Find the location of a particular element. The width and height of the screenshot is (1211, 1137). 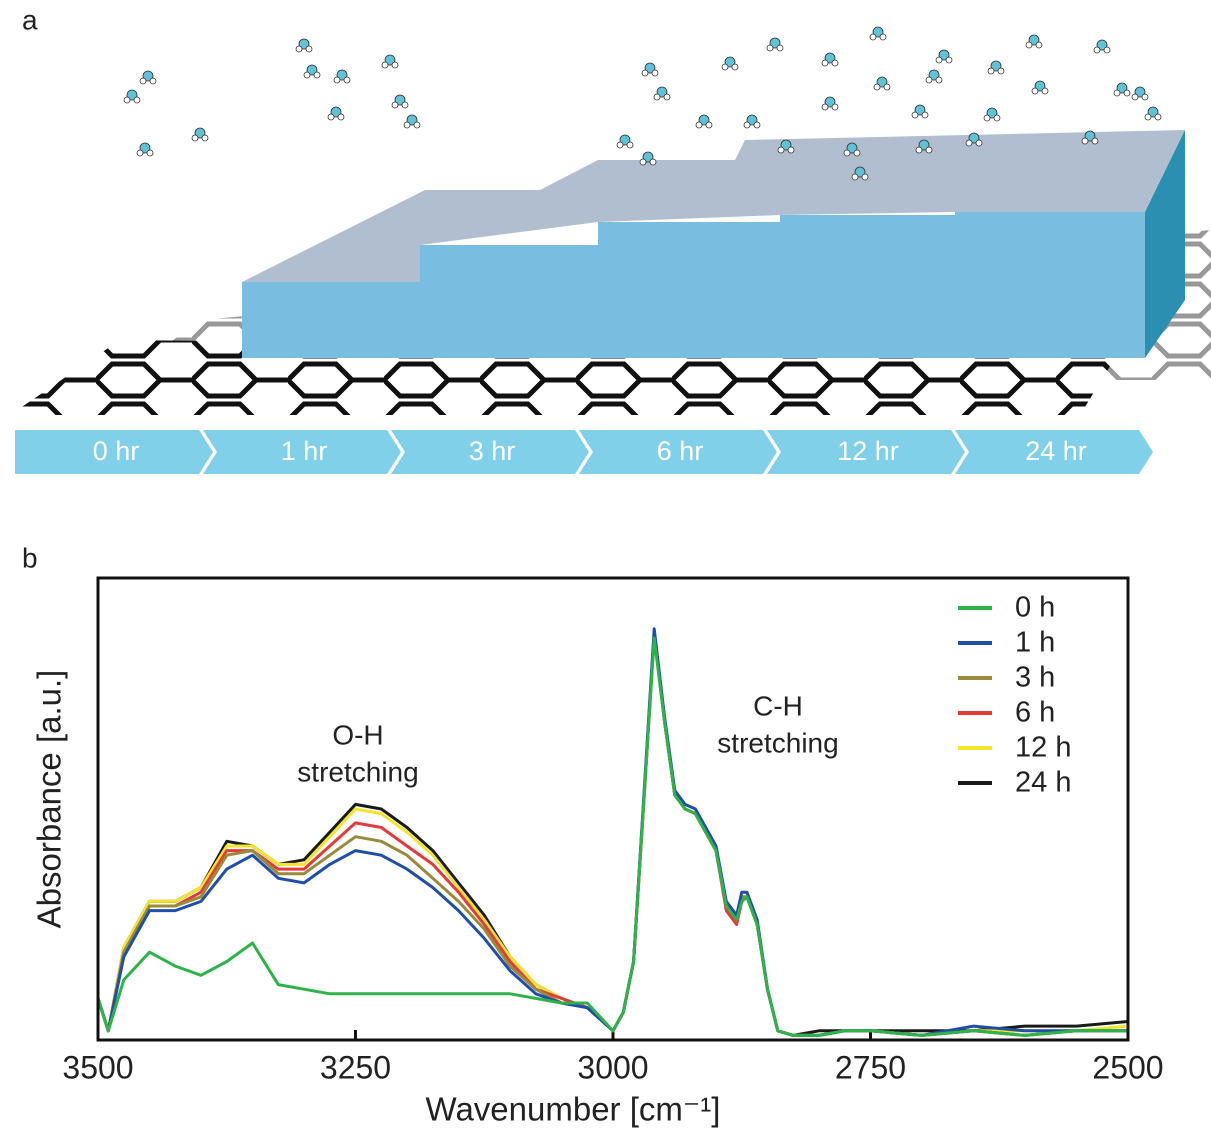

legend-label: 3 h is located at coordinates (1035, 678).